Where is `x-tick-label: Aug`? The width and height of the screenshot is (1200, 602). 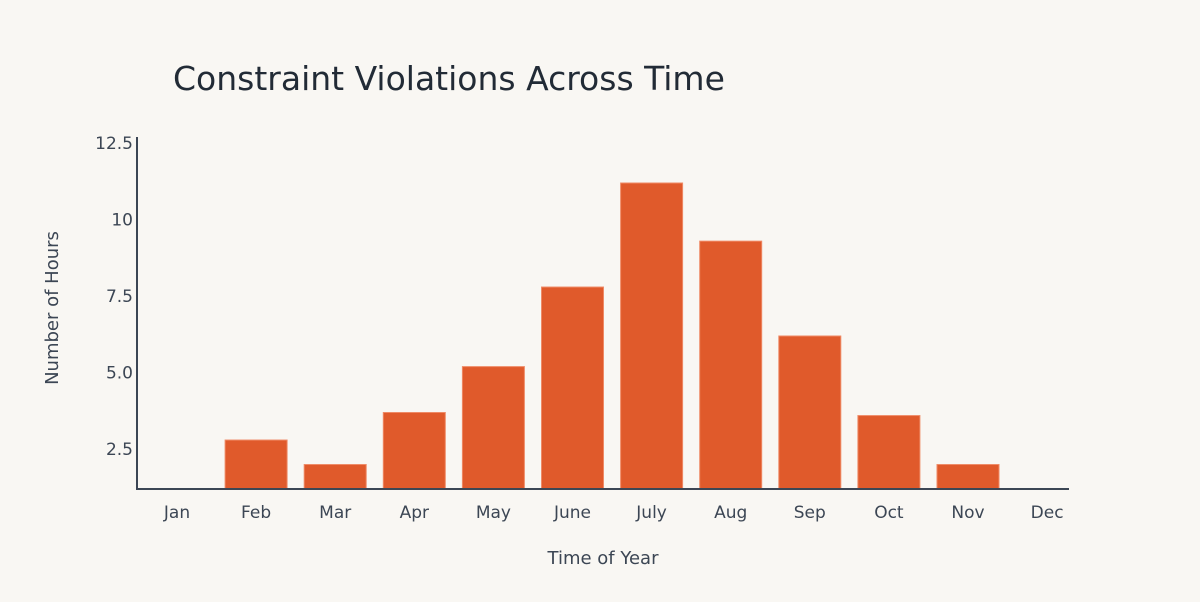 x-tick-label: Aug is located at coordinates (730, 513).